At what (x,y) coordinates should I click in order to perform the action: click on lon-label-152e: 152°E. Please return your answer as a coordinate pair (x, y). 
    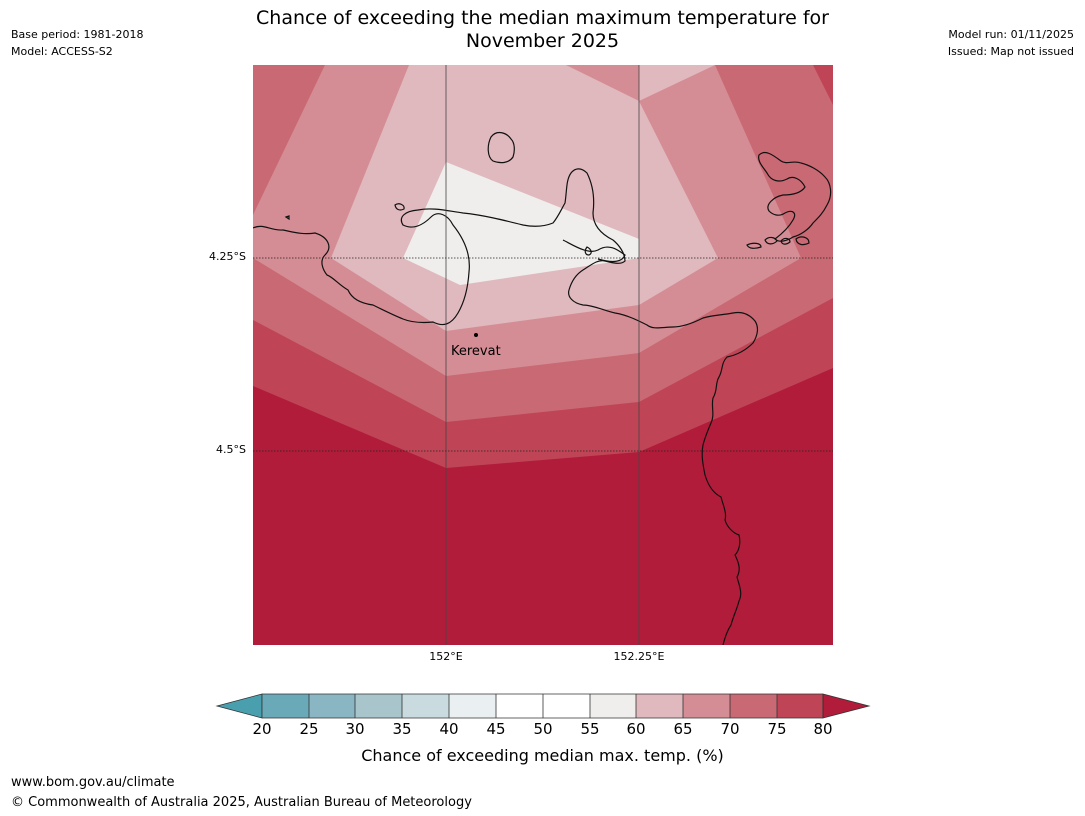
    Looking at the image, I should click on (446, 656).